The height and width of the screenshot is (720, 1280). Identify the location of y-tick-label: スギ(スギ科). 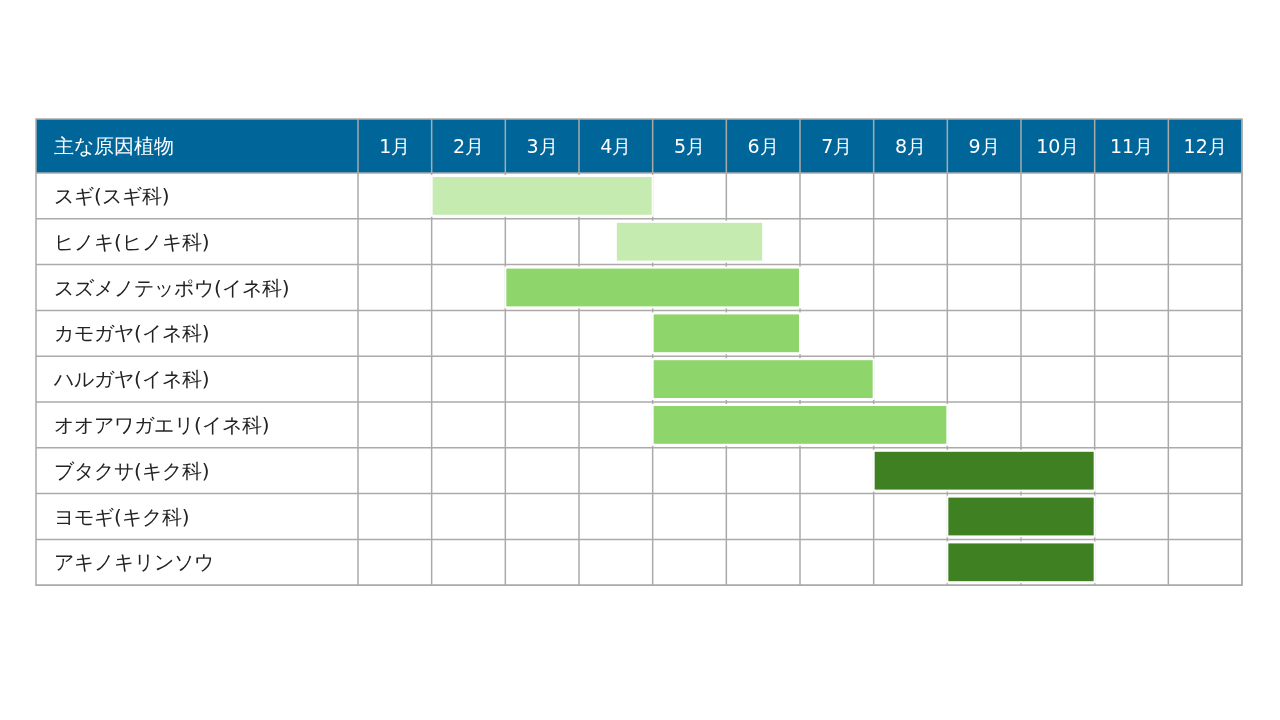
(112, 195).